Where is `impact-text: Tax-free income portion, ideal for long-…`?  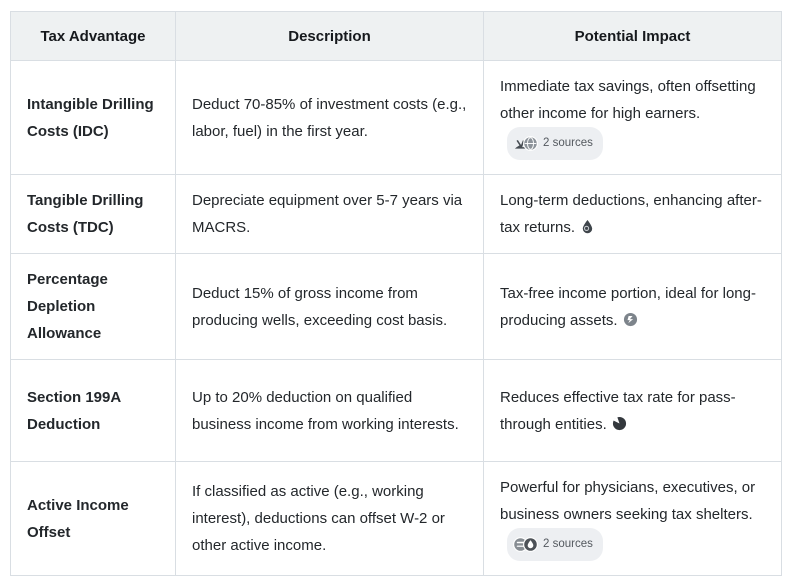 impact-text: Tax-free income portion, ideal for long-… is located at coordinates (628, 306).